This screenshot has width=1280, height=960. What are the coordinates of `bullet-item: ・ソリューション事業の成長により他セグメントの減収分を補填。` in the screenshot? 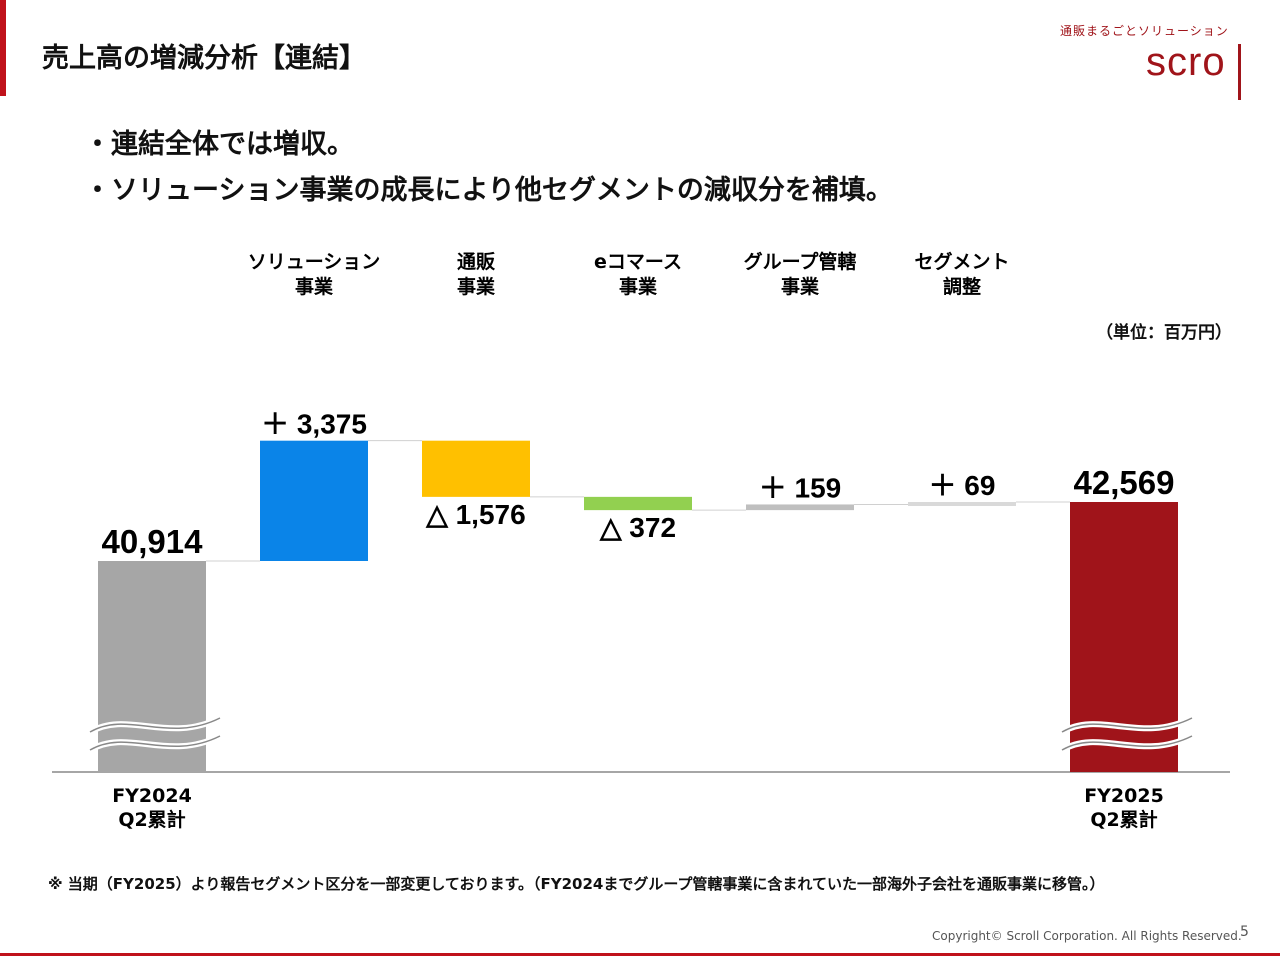 It's located at (488, 190).